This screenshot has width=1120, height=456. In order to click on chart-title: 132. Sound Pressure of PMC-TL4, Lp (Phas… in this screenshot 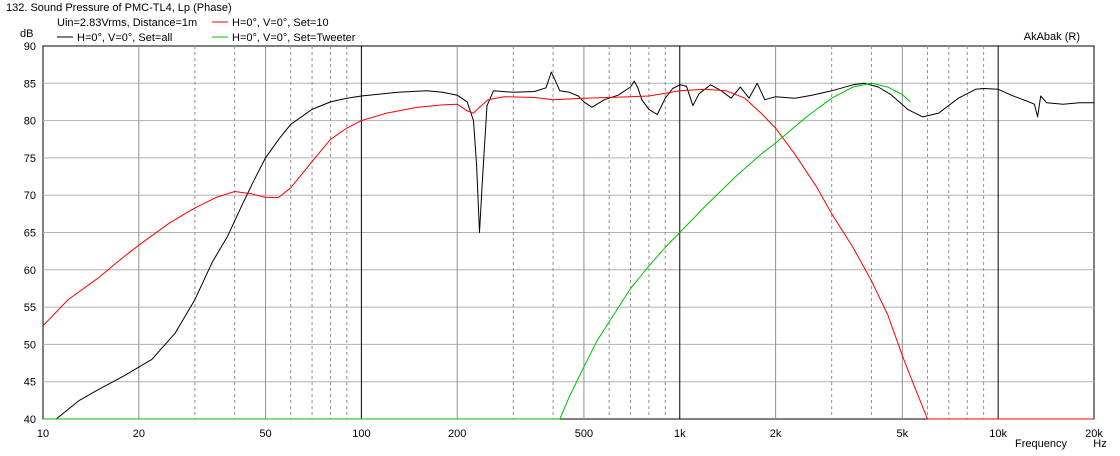, I will do `click(119, 8)`.